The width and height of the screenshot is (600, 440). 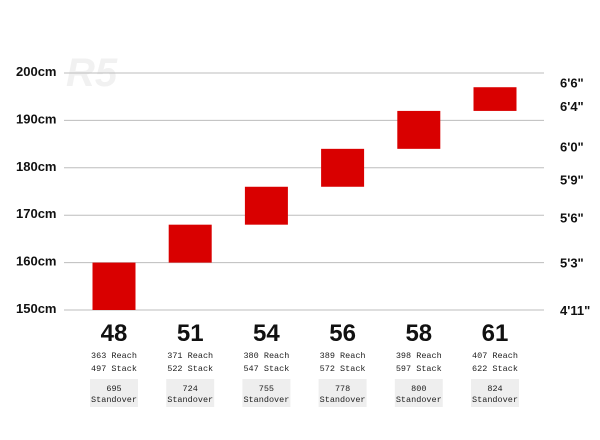 What do you see at coordinates (114, 369) in the screenshot?
I see `stack-value: 497 Stack` at bounding box center [114, 369].